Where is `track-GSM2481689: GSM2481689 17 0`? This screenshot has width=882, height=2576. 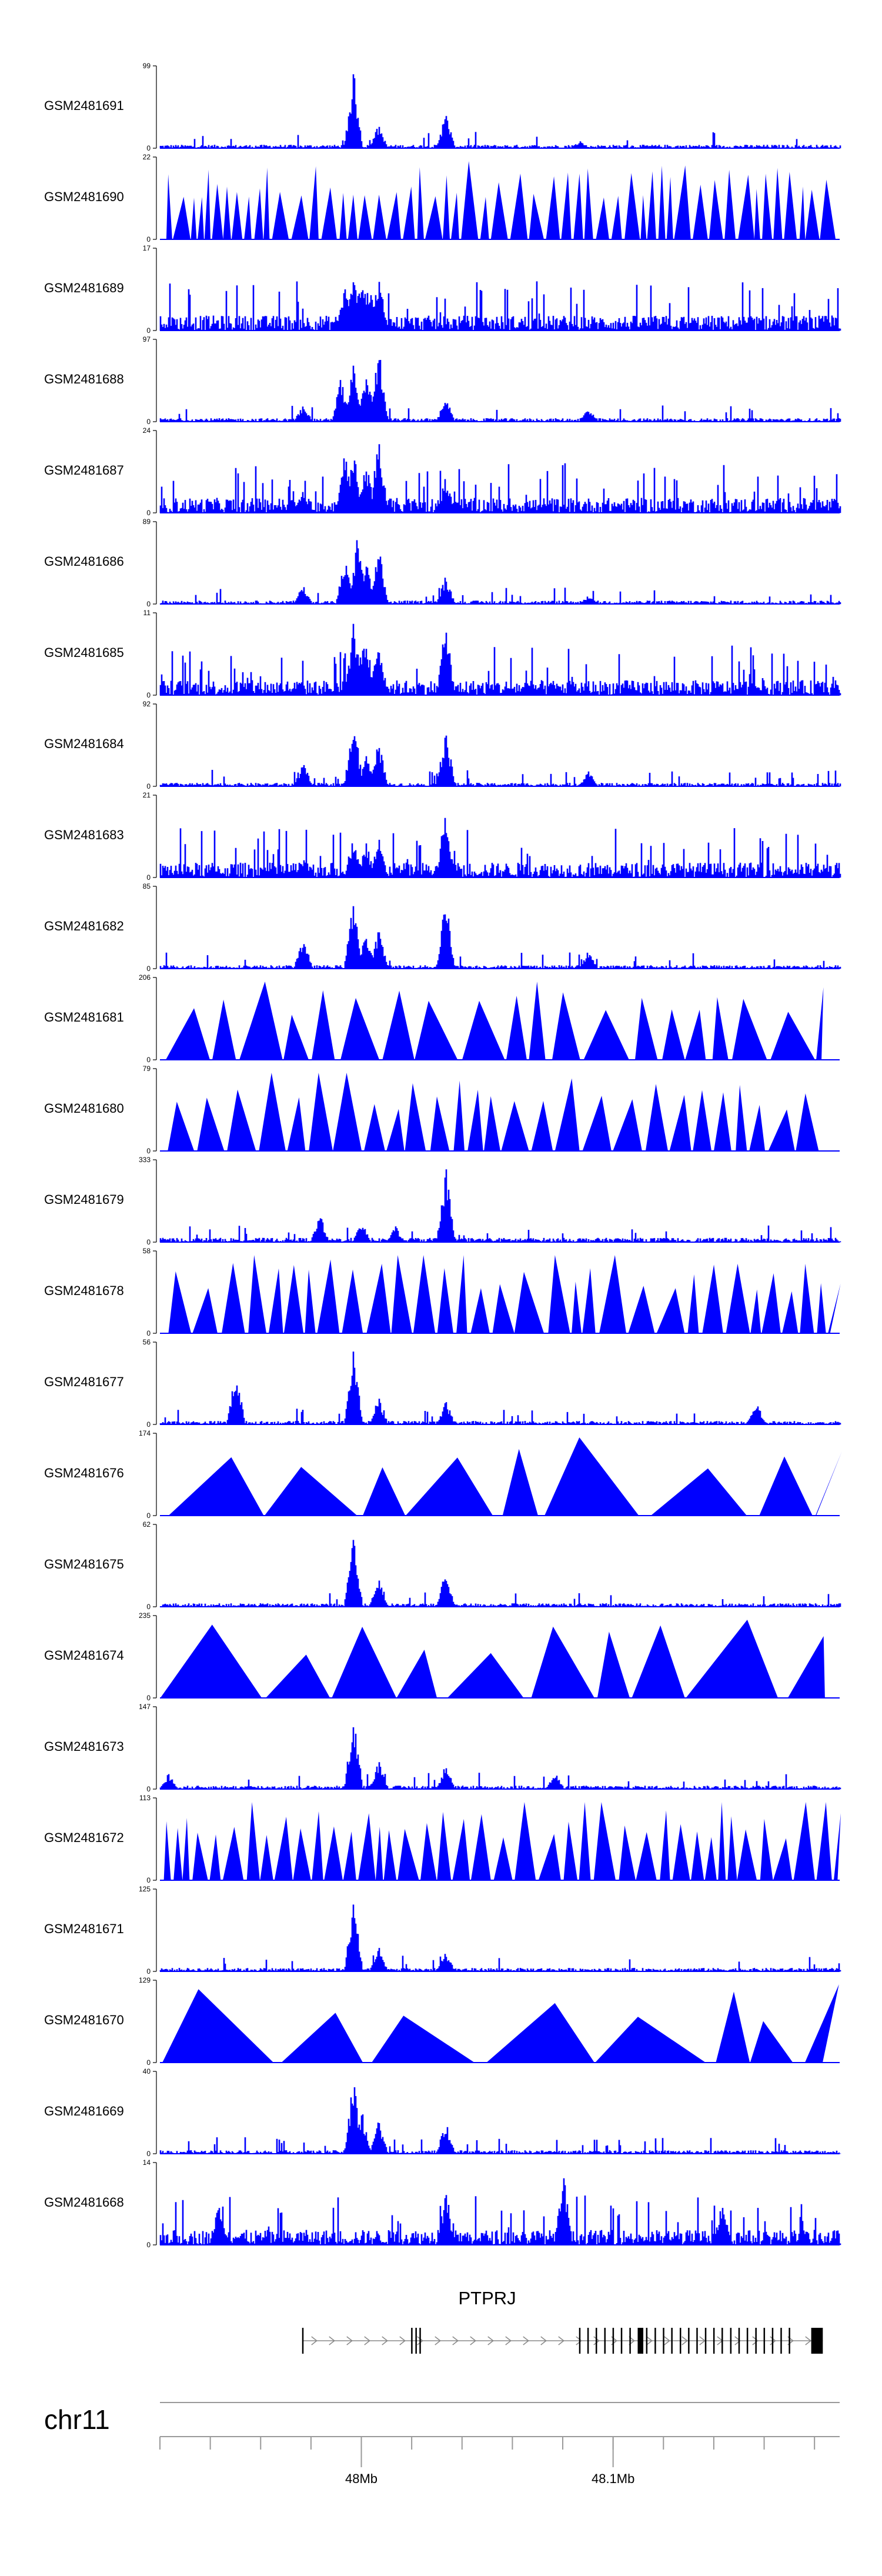 track-GSM2481689: GSM2481689 17 0 is located at coordinates (442, 289).